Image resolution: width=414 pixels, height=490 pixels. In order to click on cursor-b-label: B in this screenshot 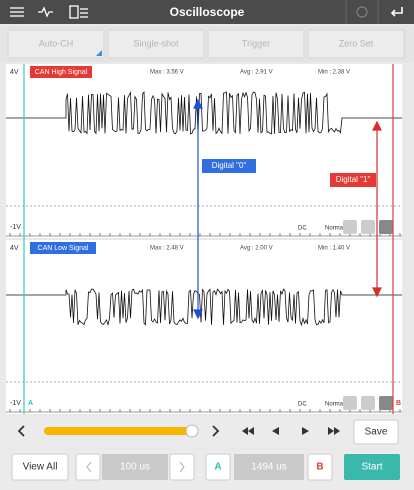, I will do `click(319, 467)`.